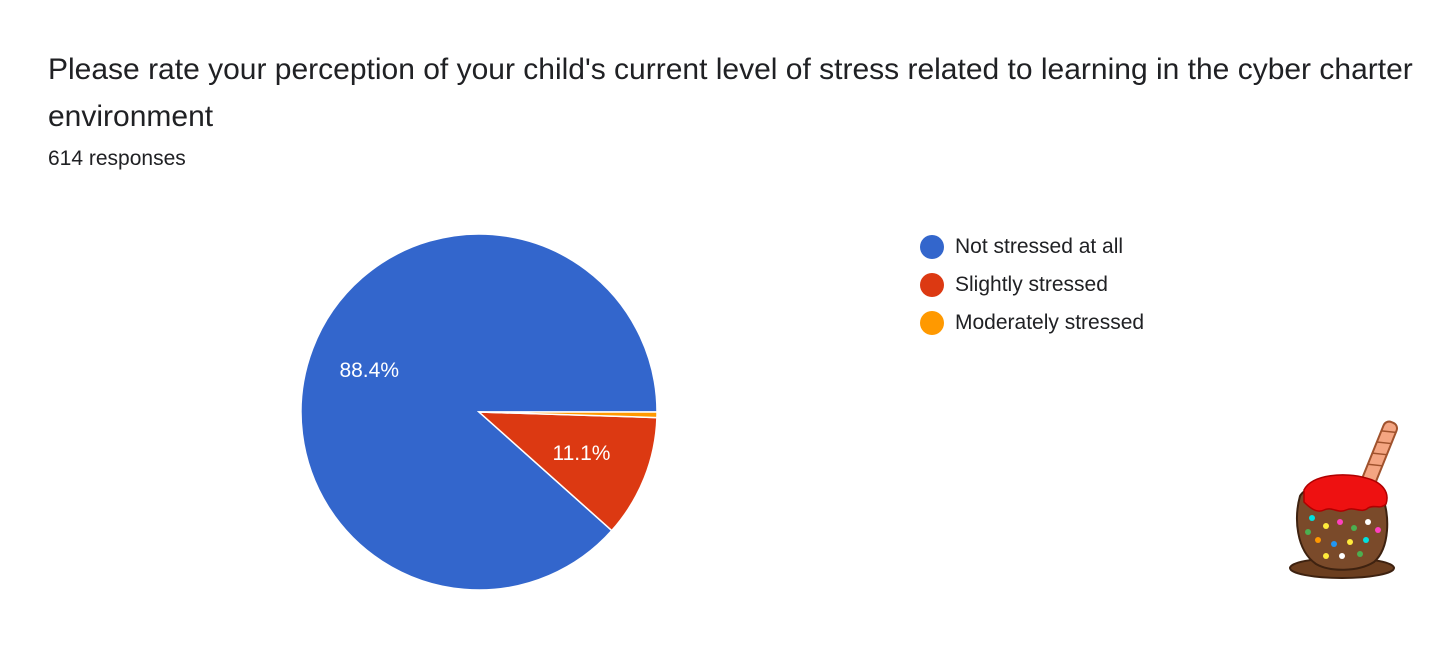 Image resolution: width=1456 pixels, height=659 pixels. What do you see at coordinates (568, 415) in the screenshot?
I see `pie-slice-moderately-stressed` at bounding box center [568, 415].